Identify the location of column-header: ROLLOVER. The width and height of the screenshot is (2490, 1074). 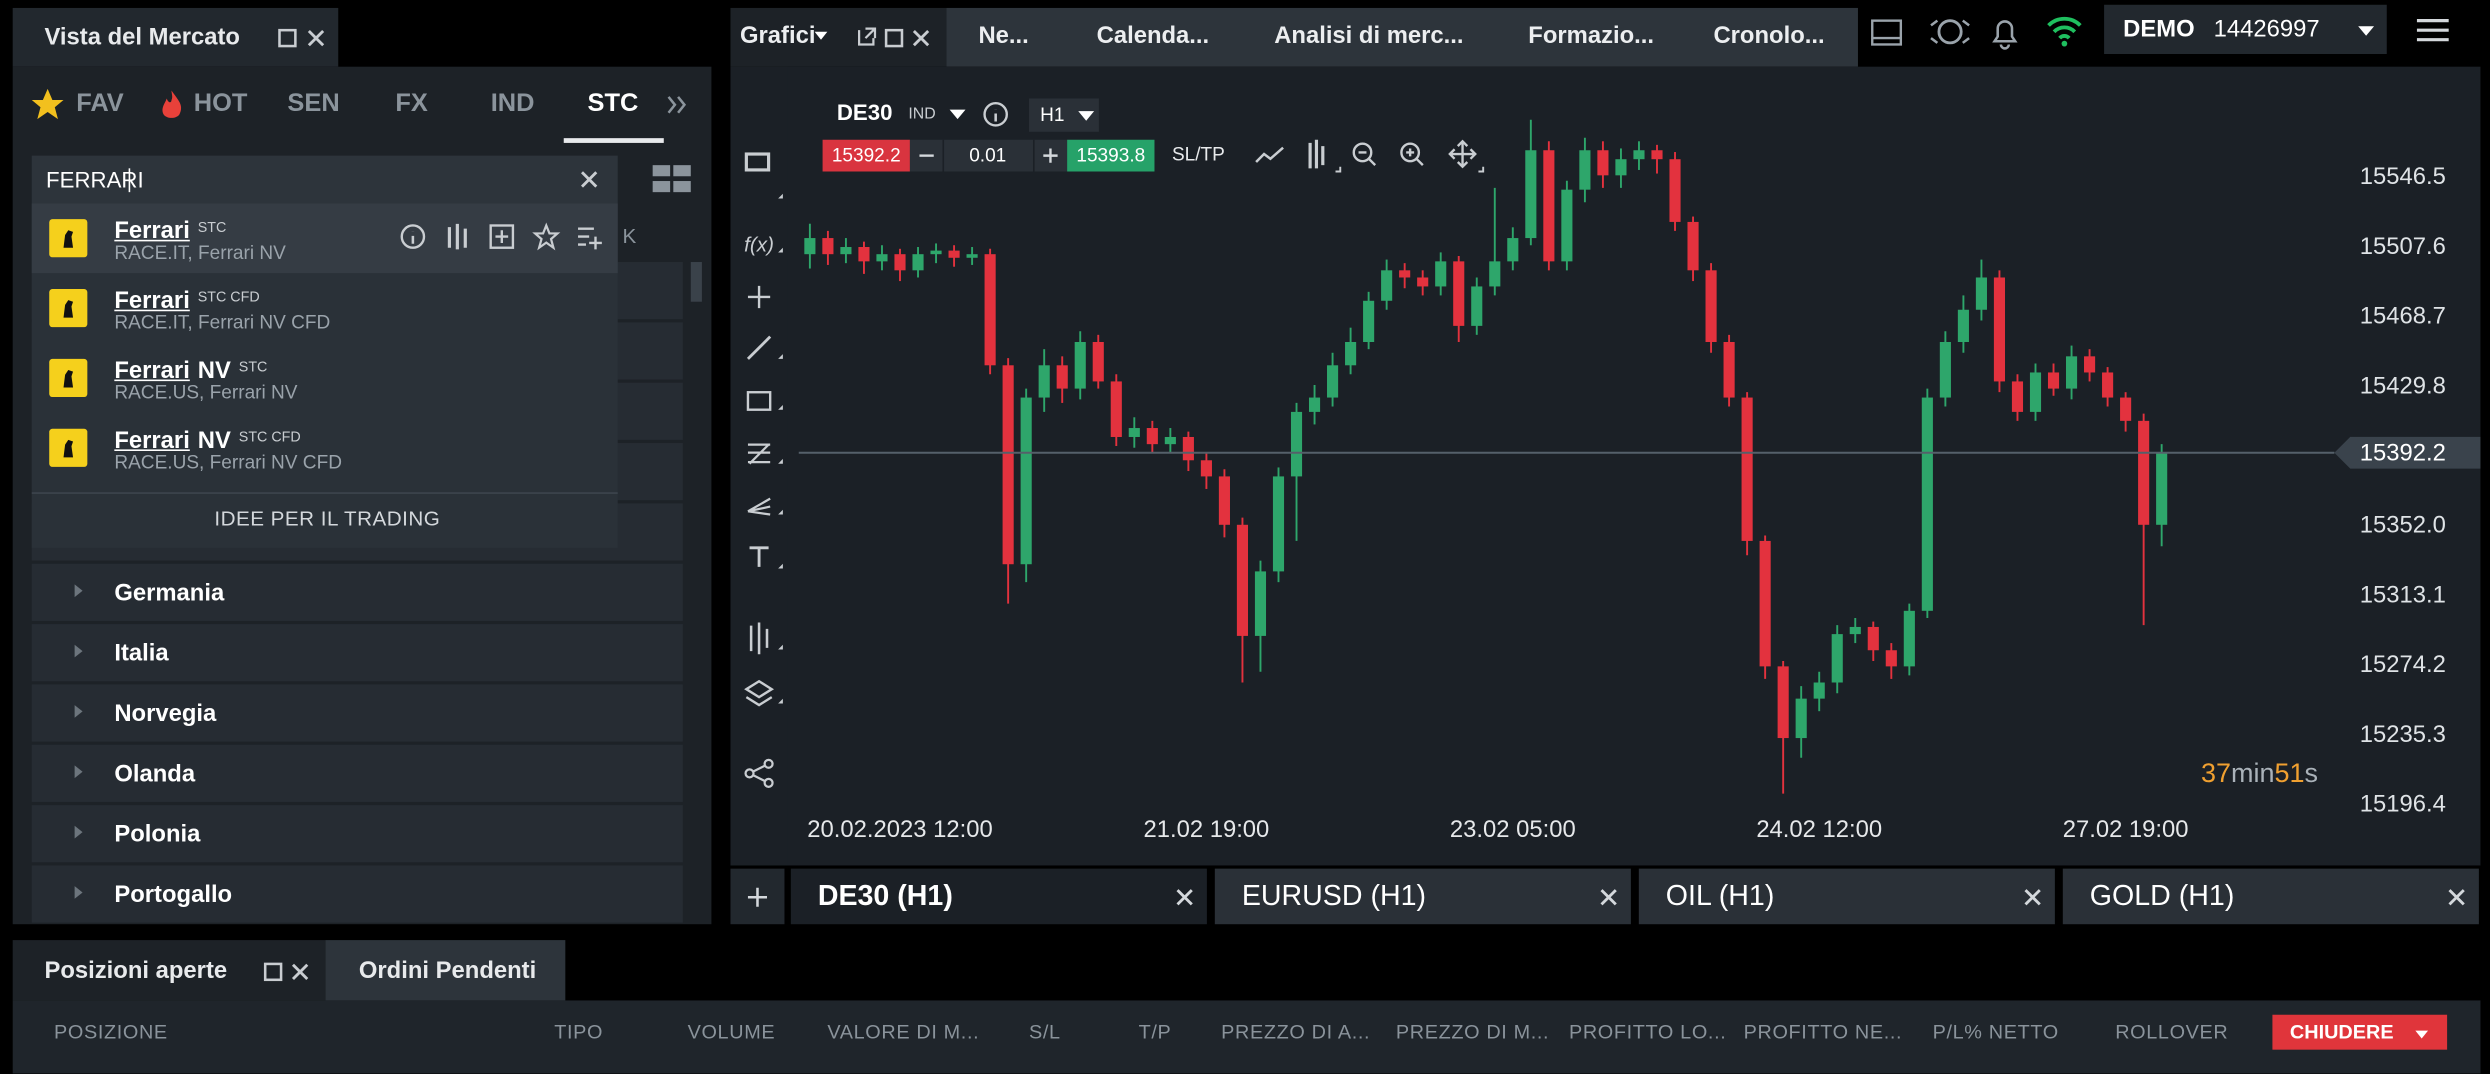
(2172, 1032).